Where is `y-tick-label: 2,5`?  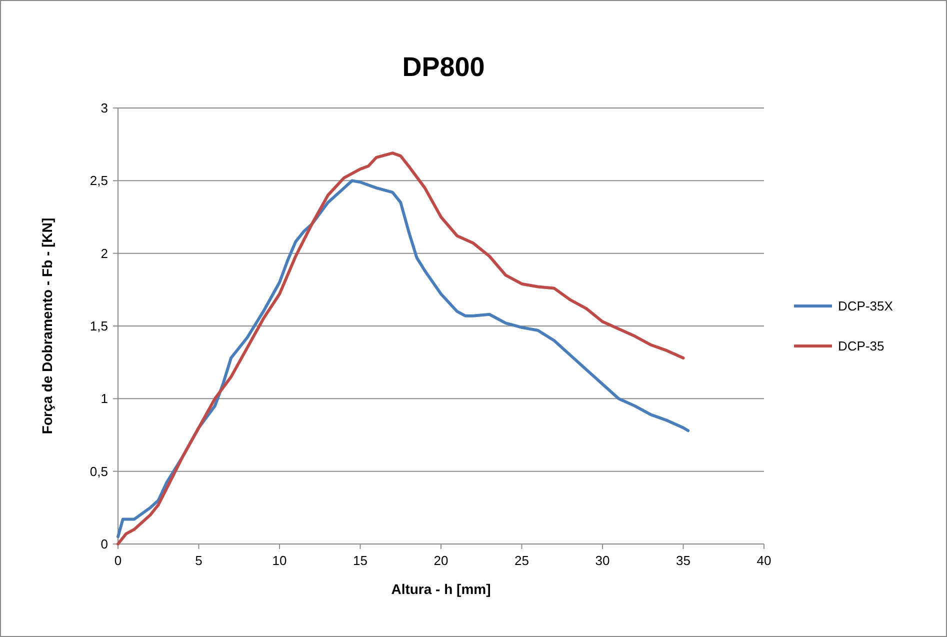
y-tick-label: 2,5 is located at coordinates (99, 180).